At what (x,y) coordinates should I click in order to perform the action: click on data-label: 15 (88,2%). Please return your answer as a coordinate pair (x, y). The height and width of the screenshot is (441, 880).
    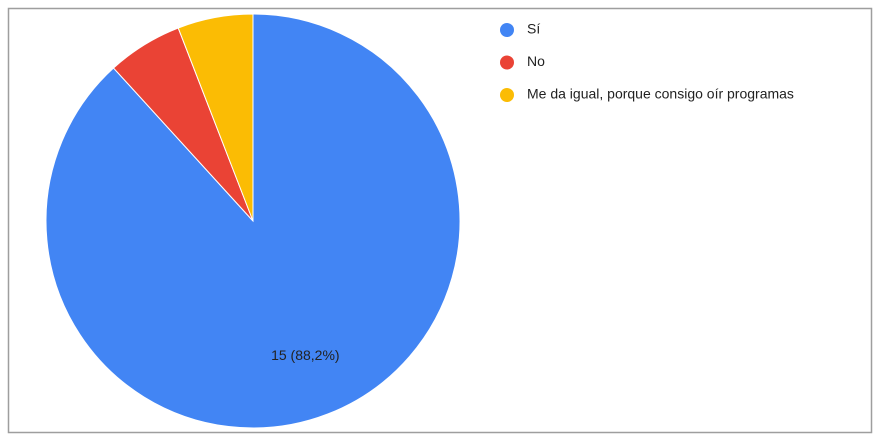
    Looking at the image, I should click on (305, 355).